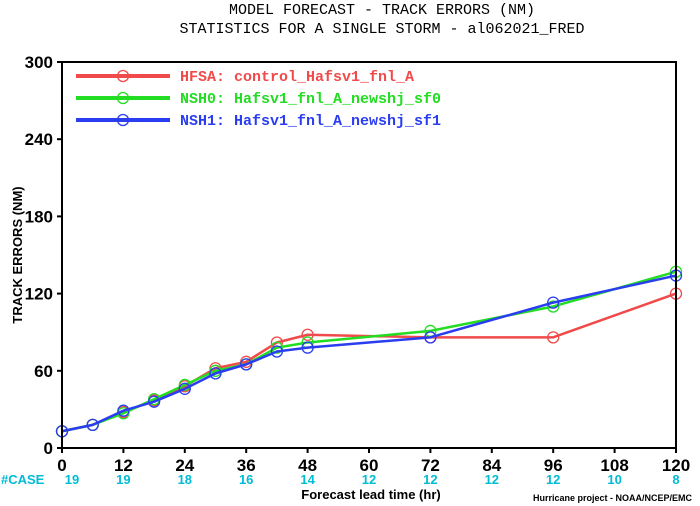 This screenshot has height=506, width=700. Describe the element at coordinates (491, 465) in the screenshot. I see `x-tick-label: 84` at that location.